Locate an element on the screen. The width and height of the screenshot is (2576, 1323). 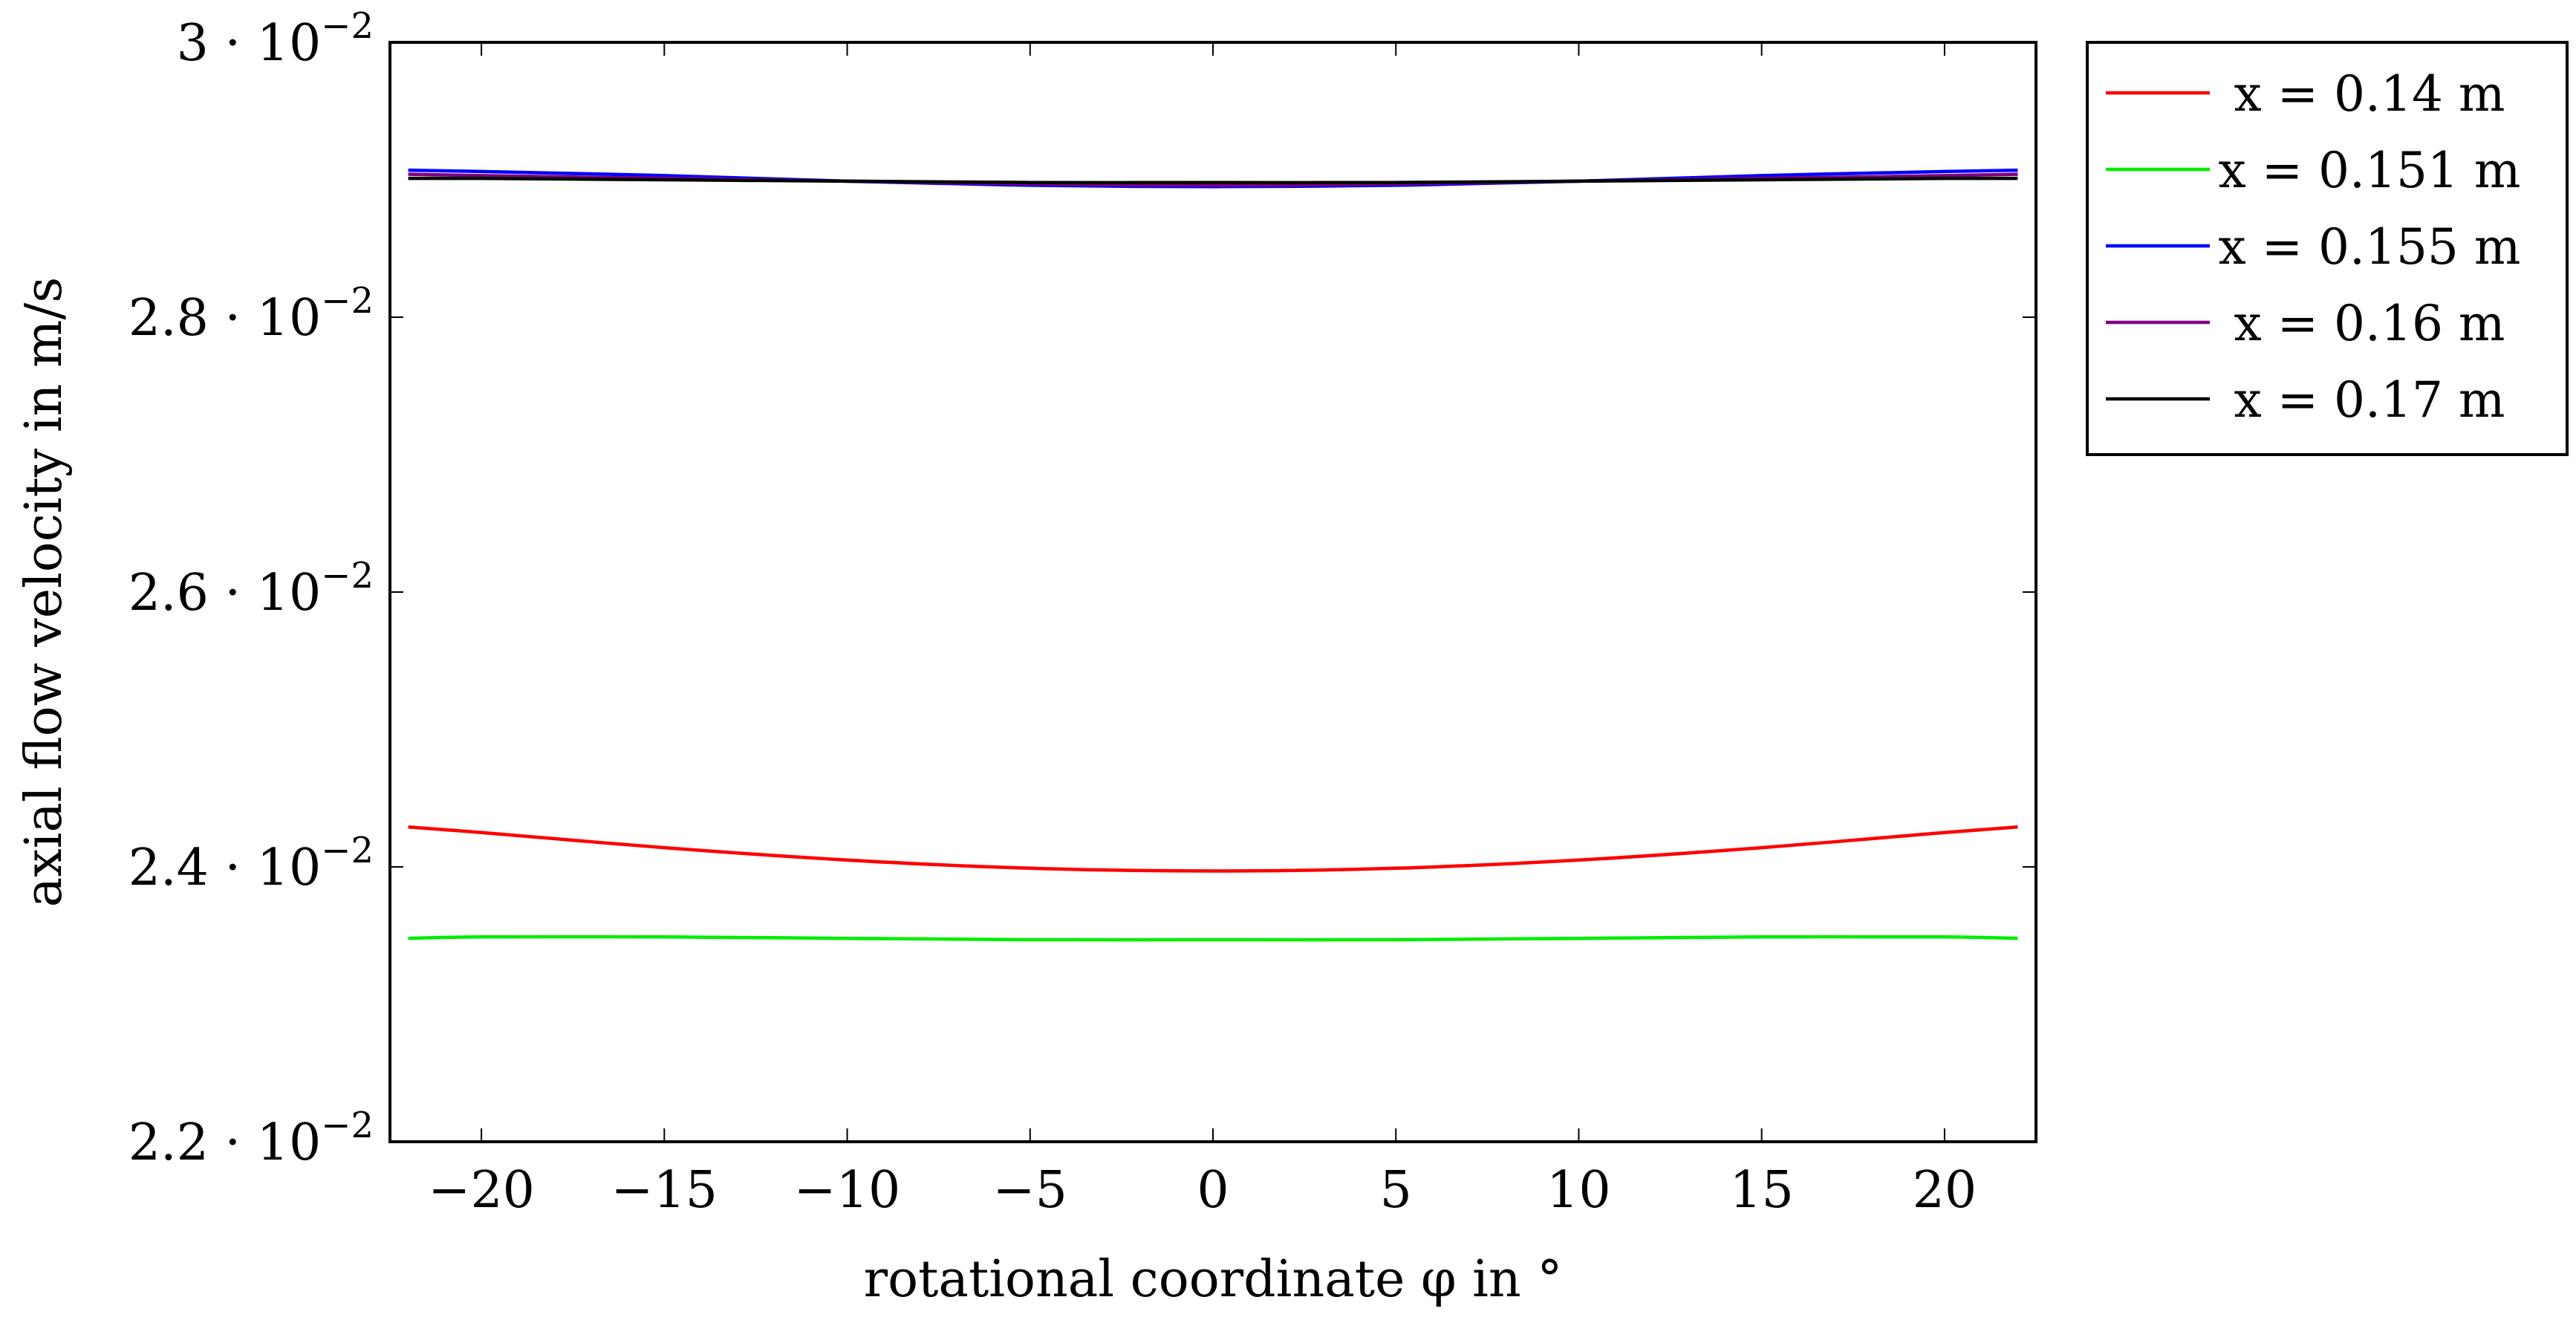
legend-label: x = 0.14 m is located at coordinates (2369, 94).